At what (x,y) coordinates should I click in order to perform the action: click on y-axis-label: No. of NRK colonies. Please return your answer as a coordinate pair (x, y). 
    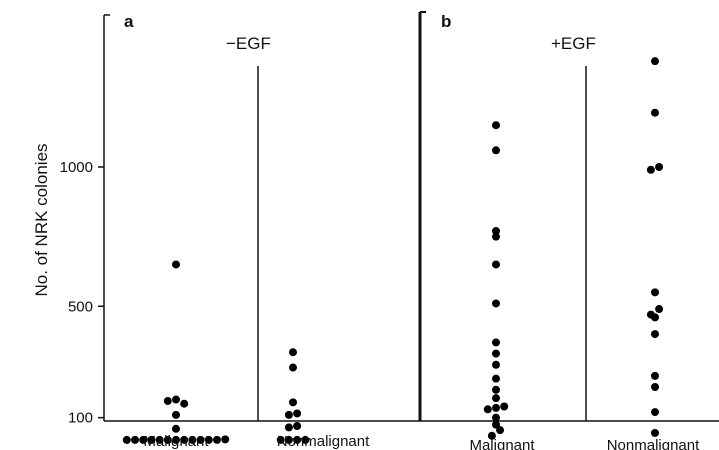
    Looking at the image, I should click on (41, 219).